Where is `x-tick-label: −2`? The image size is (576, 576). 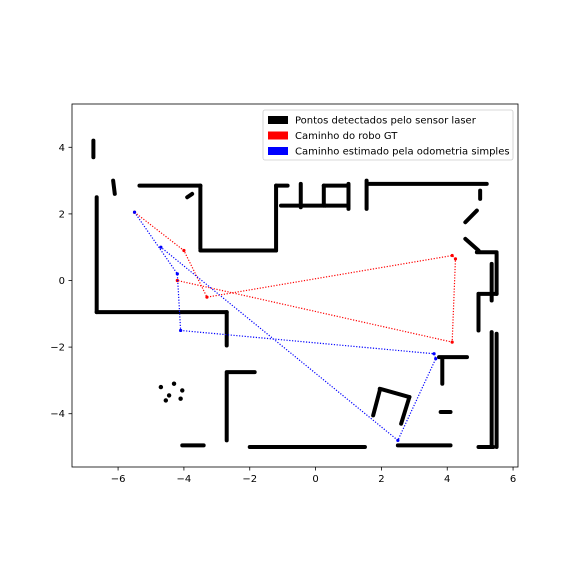 x-tick-label: −2 is located at coordinates (249, 479).